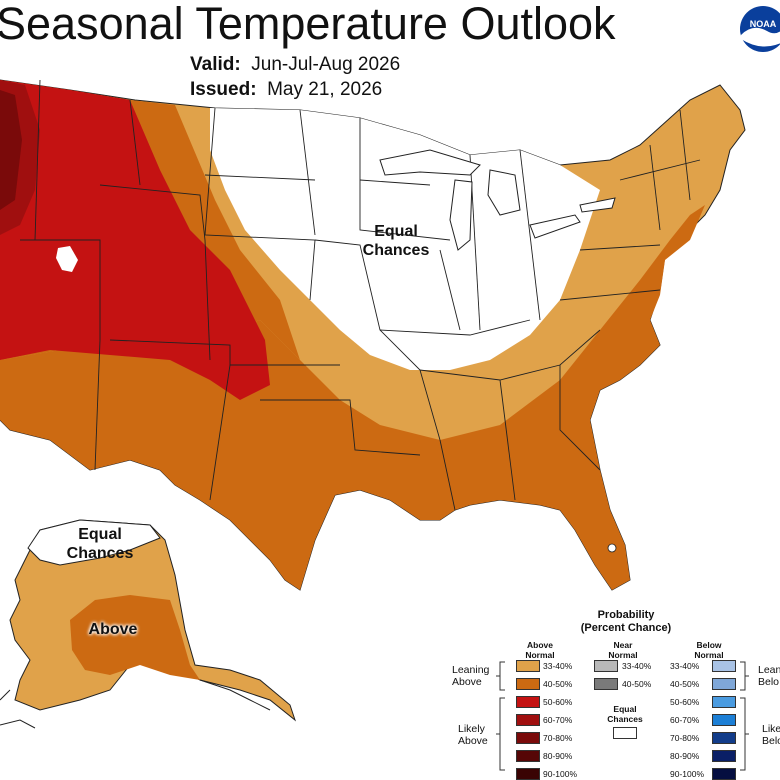 The width and height of the screenshot is (780, 780). I want to click on legend-col-above: Above Normal, so click(540, 650).